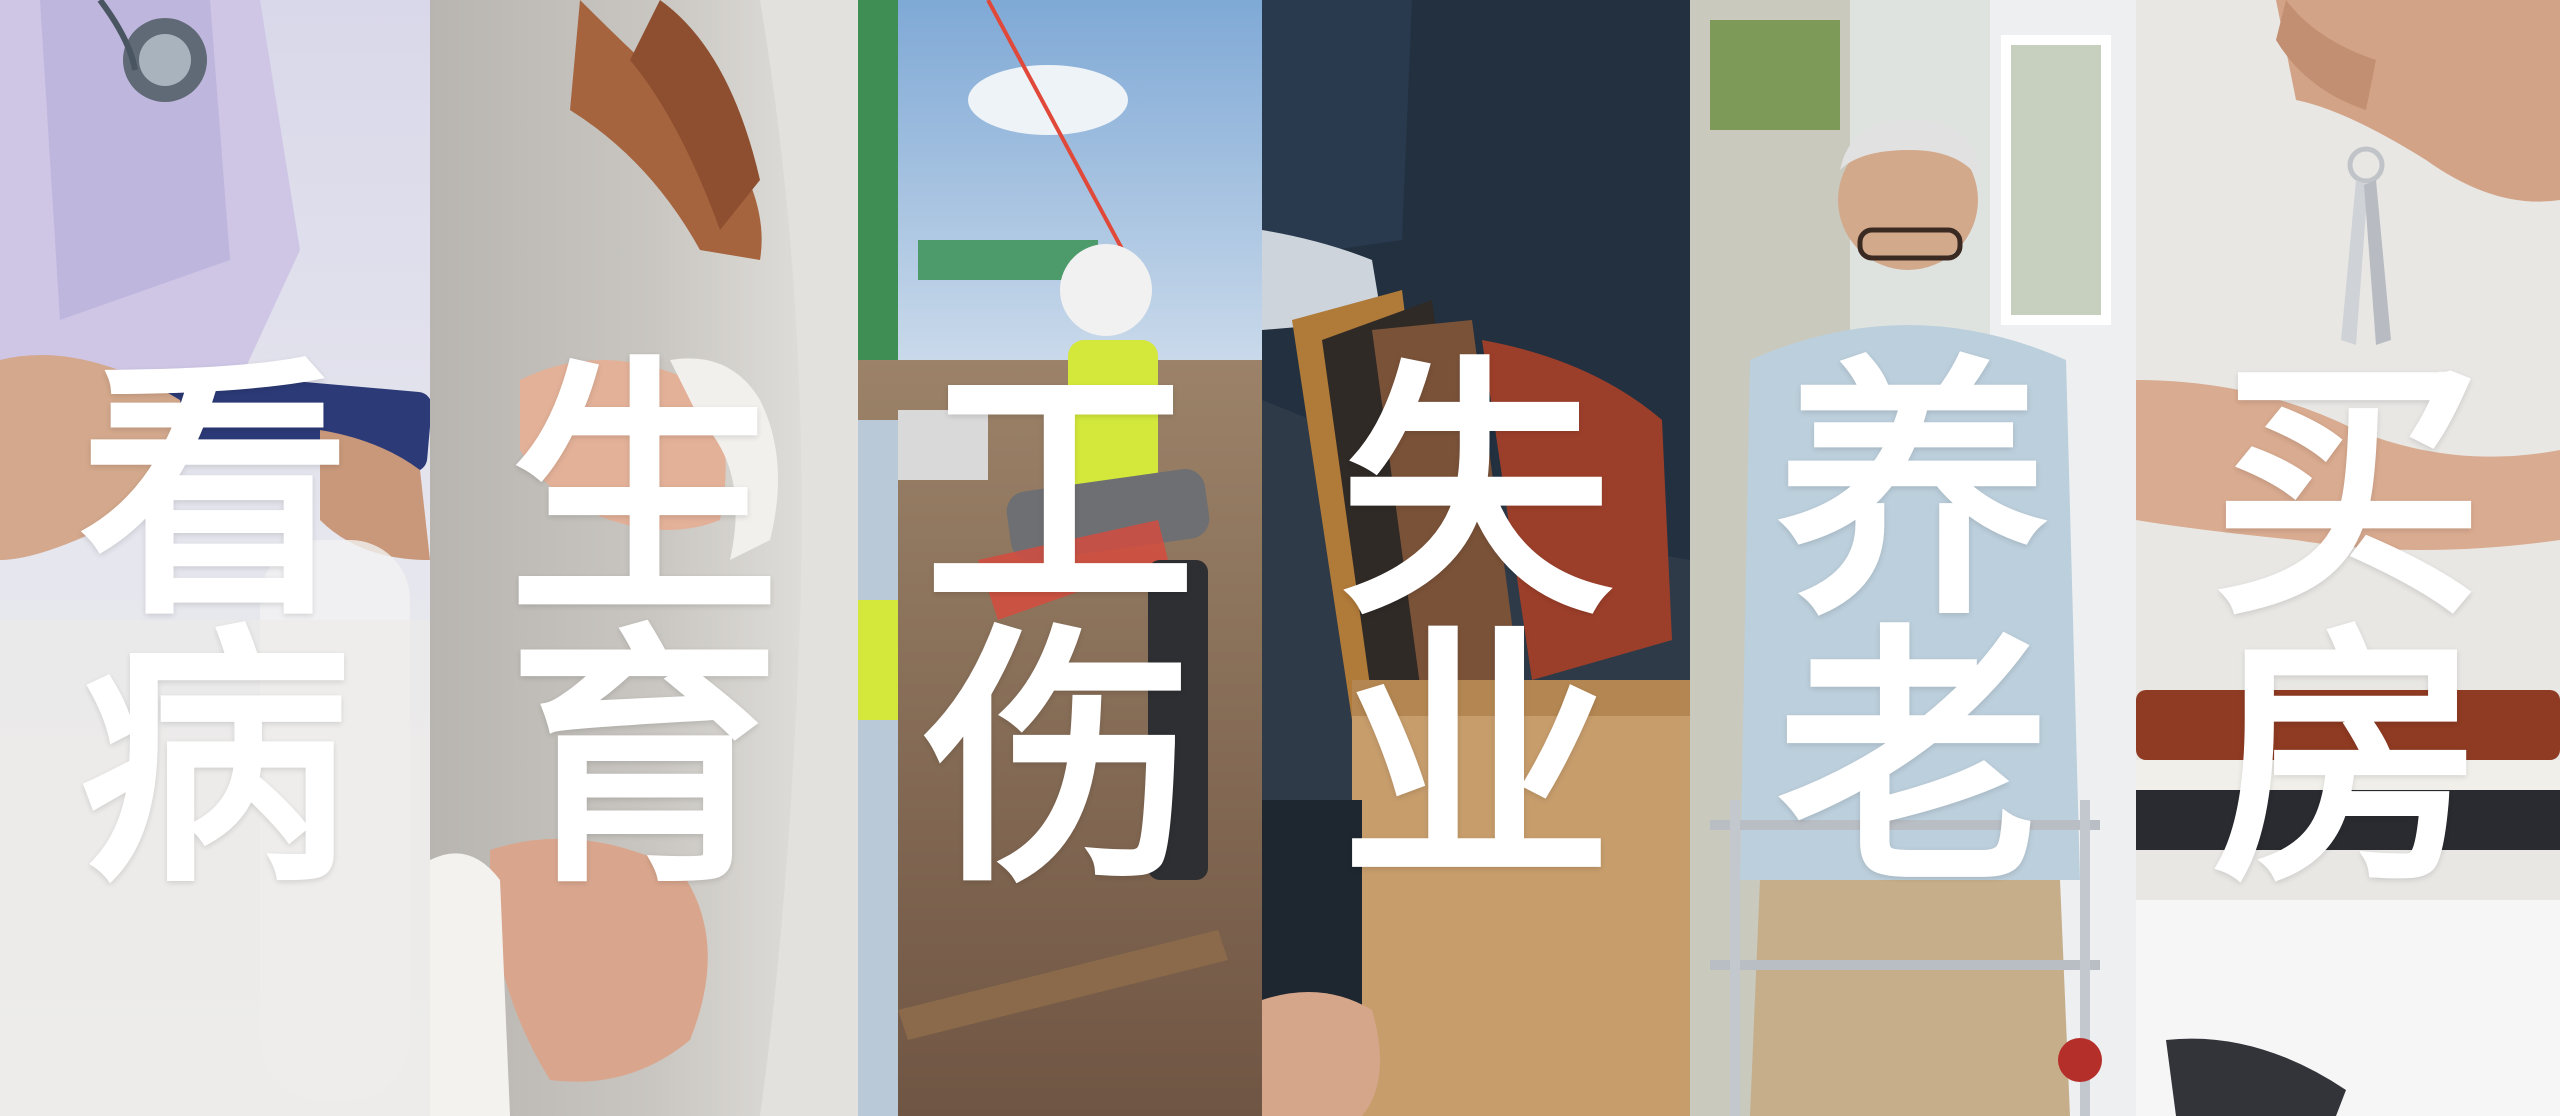 The image size is (2560, 1116). What do you see at coordinates (1476, 494) in the screenshot?
I see `glyph-shi: 失` at bounding box center [1476, 494].